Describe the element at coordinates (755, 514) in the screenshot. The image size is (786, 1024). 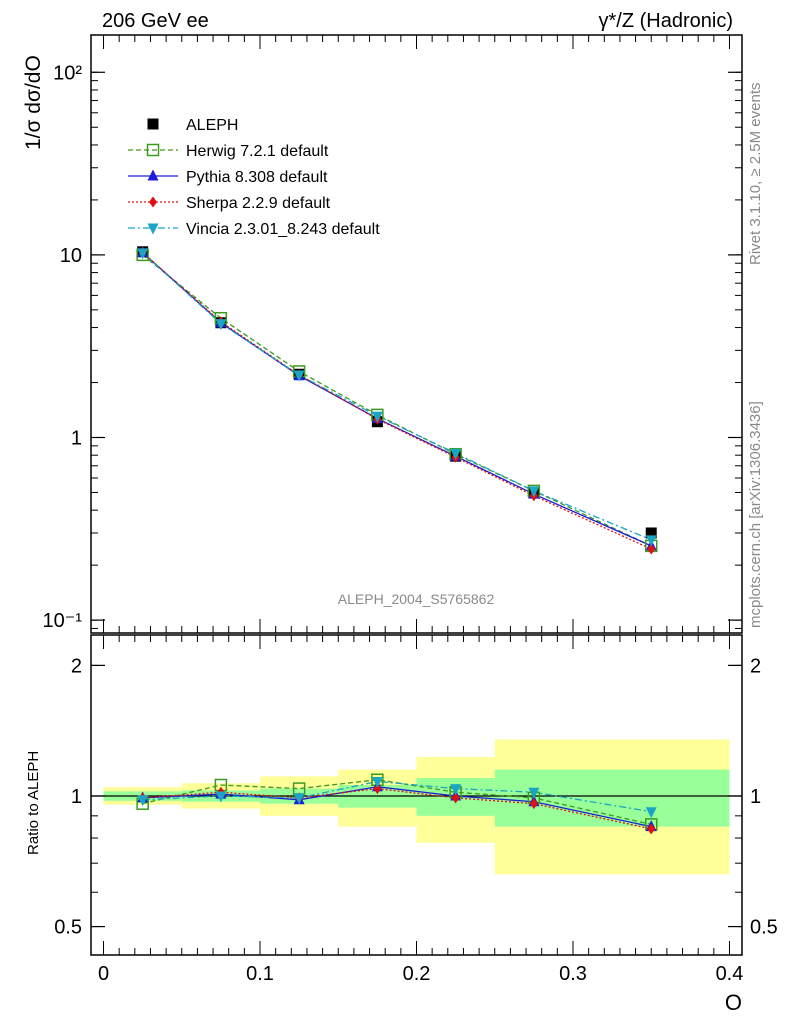
I see `mcplots-label: mcplots.cern.ch [arXiv:1306.3436]` at that location.